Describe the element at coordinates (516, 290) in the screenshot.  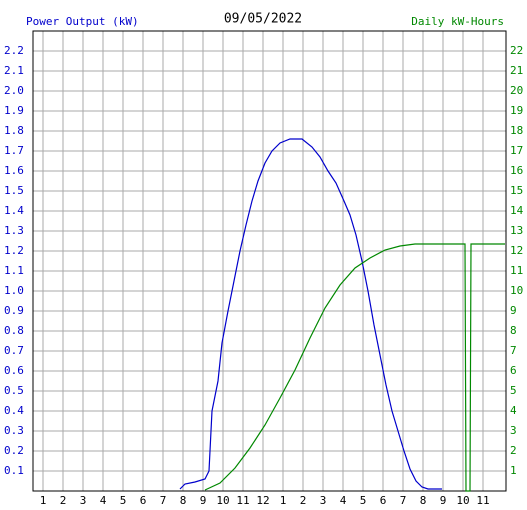
I see `y2-tick-label: 10` at that location.